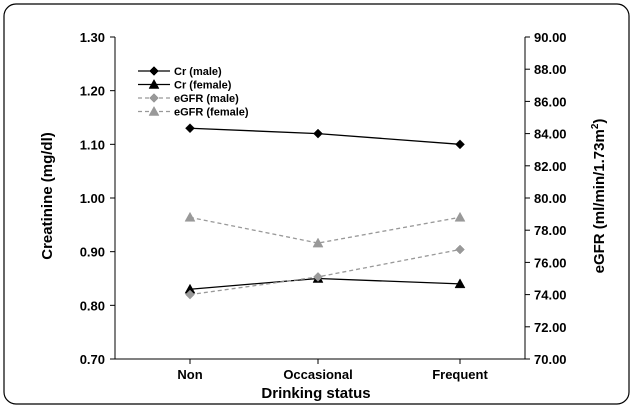 This screenshot has height=405, width=633. What do you see at coordinates (550, 37) in the screenshot?
I see `y-right-tick-label: 90.00` at bounding box center [550, 37].